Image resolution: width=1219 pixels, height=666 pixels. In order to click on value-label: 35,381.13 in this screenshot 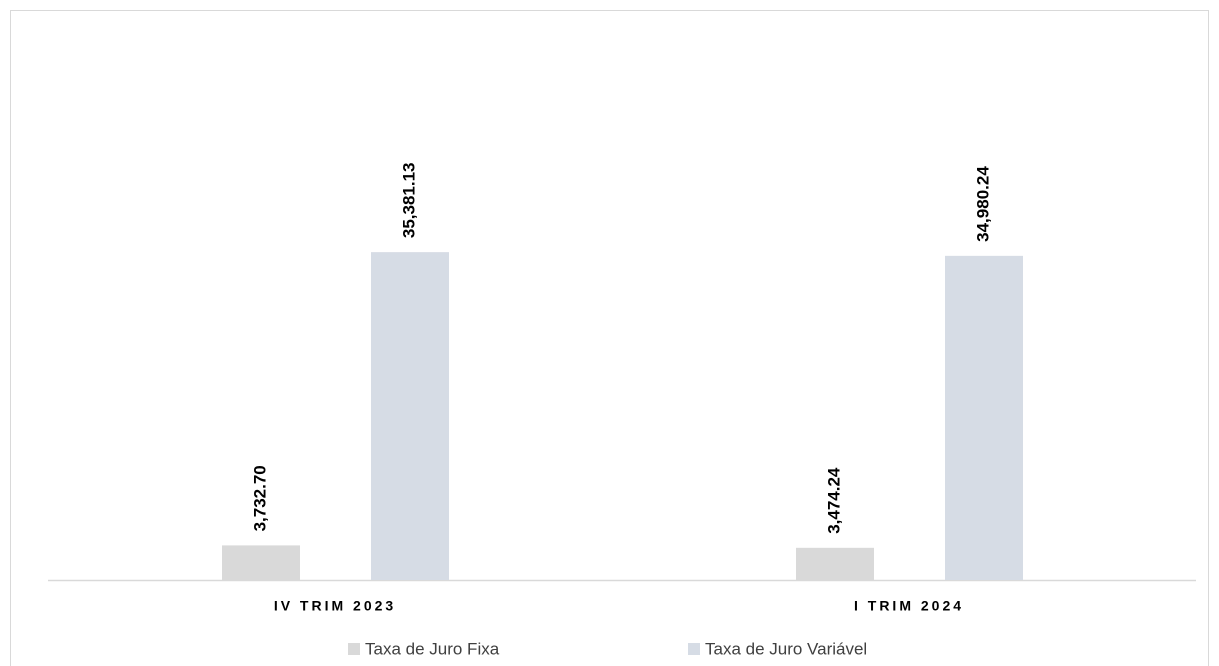, I will do `click(408, 200)`.